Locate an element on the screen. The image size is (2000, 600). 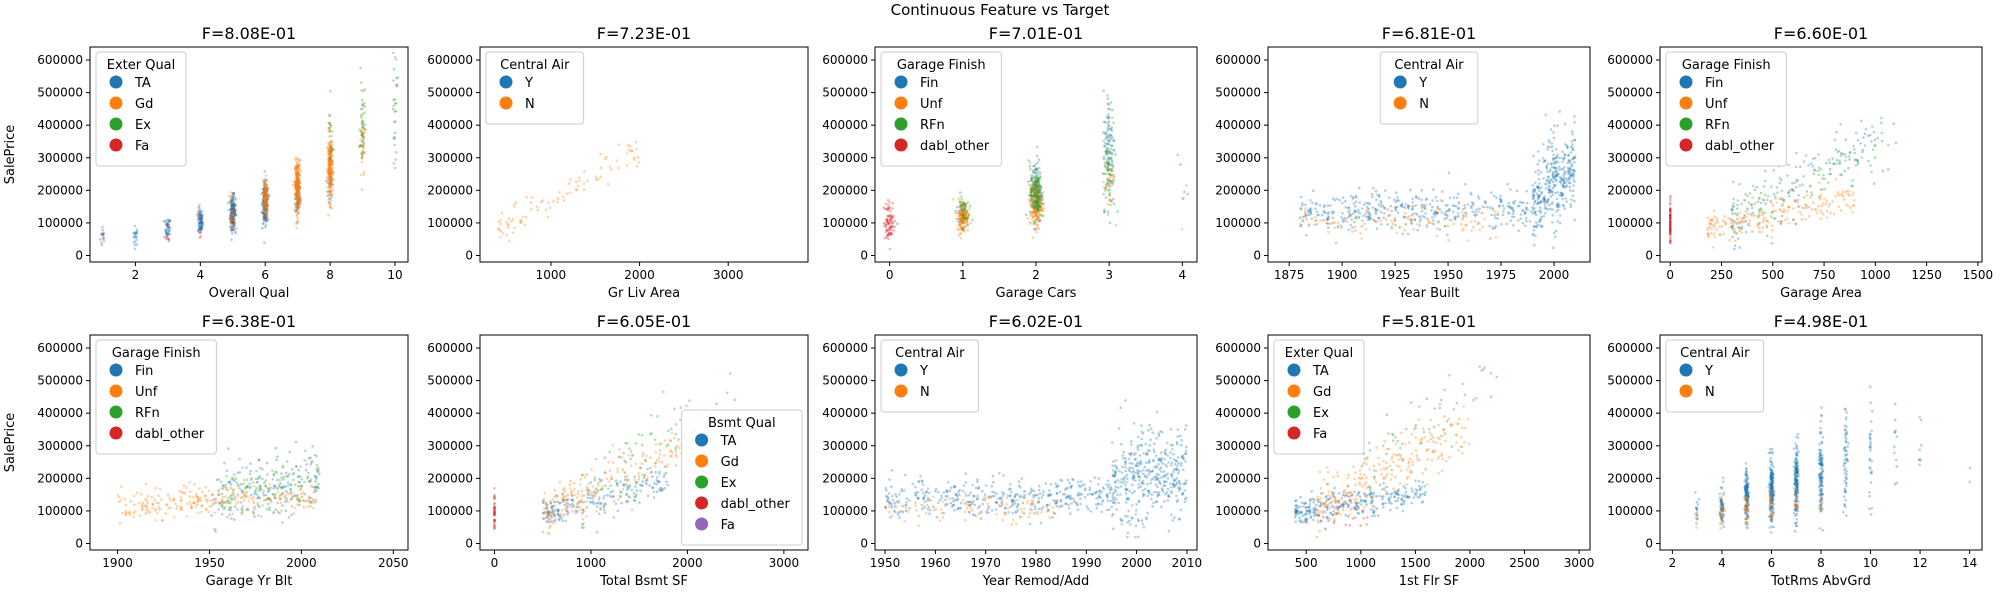
x-tick-label: 1900 is located at coordinates (1342, 275).